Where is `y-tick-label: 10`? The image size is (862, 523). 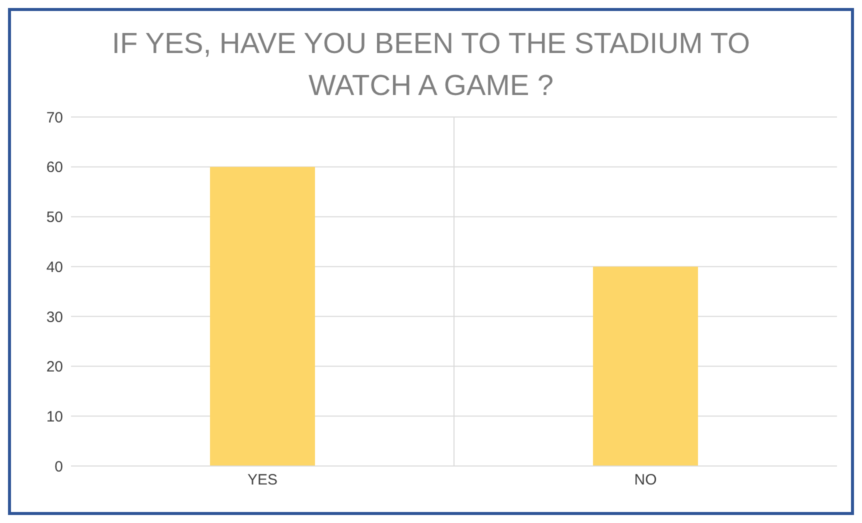 y-tick-label: 10 is located at coordinates (54, 417).